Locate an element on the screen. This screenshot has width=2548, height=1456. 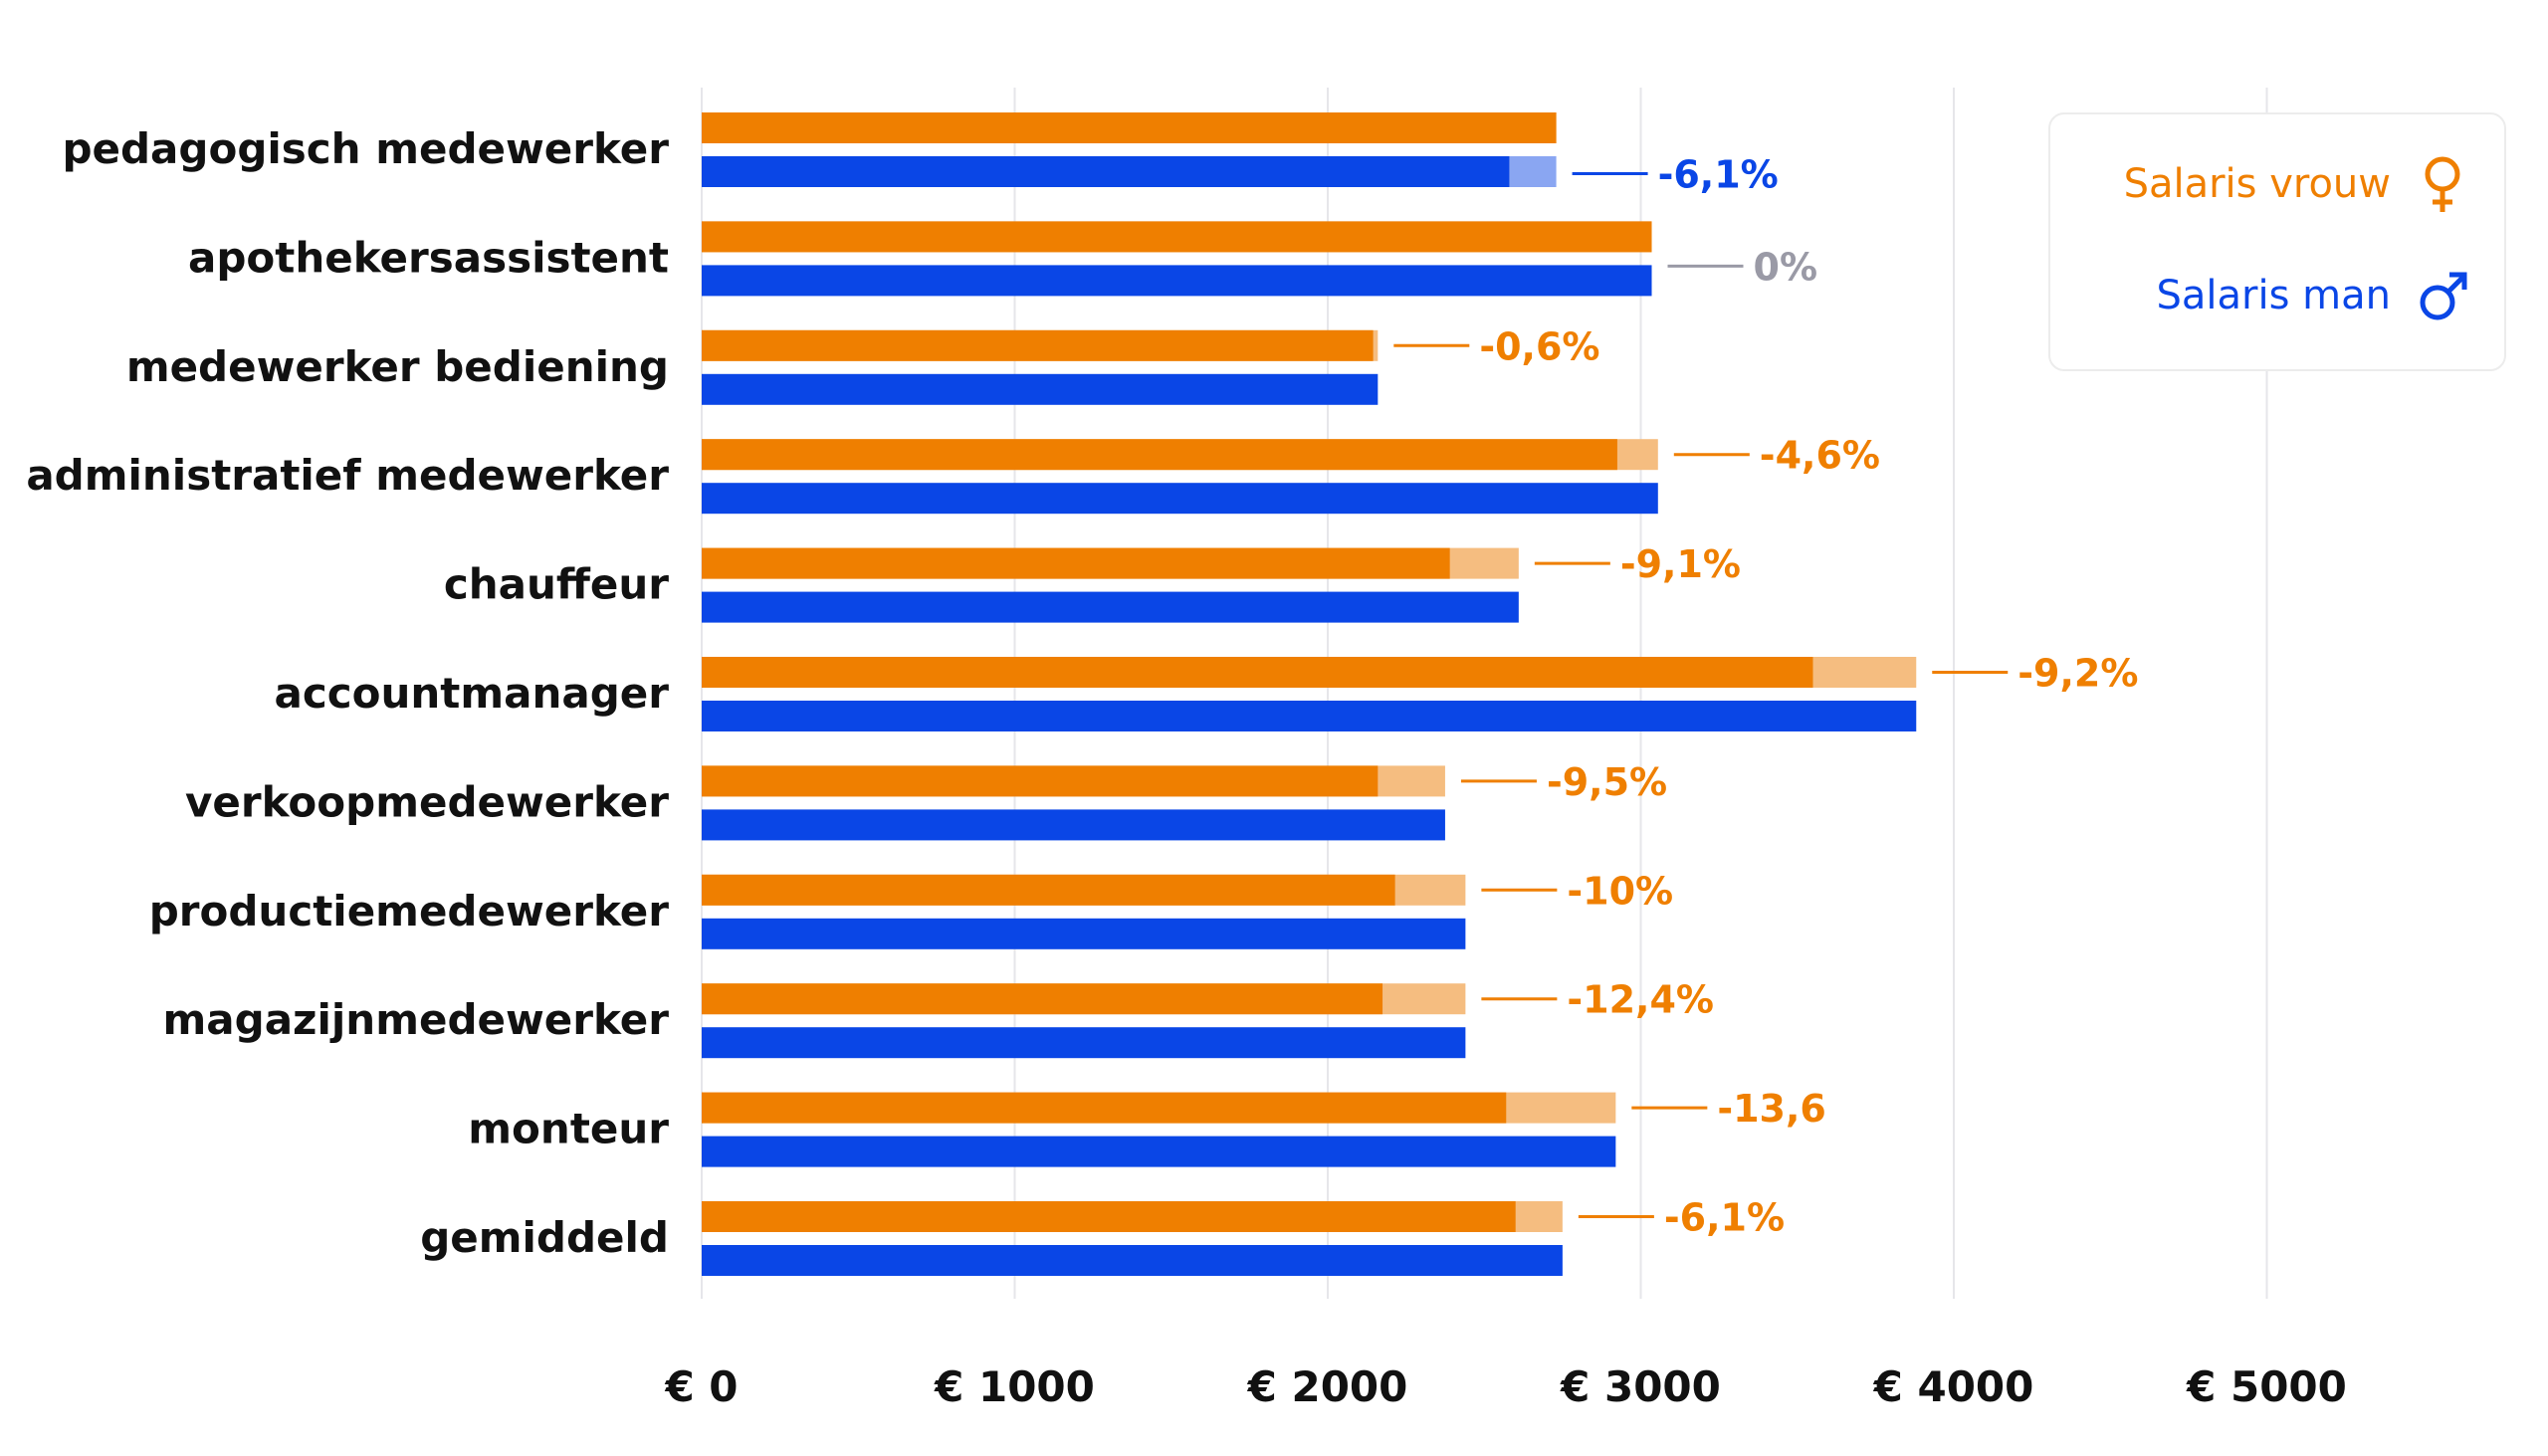
category-label: magazijnmedewerker is located at coordinates (416, 1019).